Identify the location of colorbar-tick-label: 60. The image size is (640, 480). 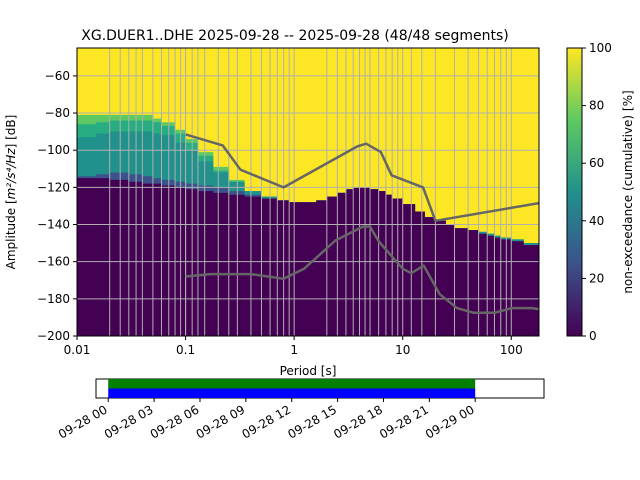
(596, 163).